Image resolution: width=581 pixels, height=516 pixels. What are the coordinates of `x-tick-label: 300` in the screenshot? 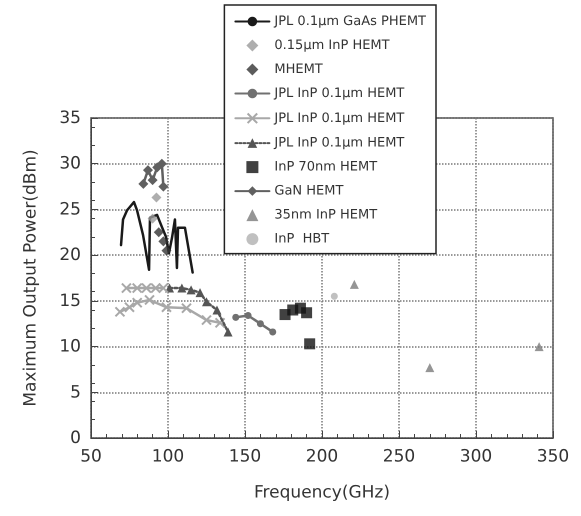 It's located at (476, 456).